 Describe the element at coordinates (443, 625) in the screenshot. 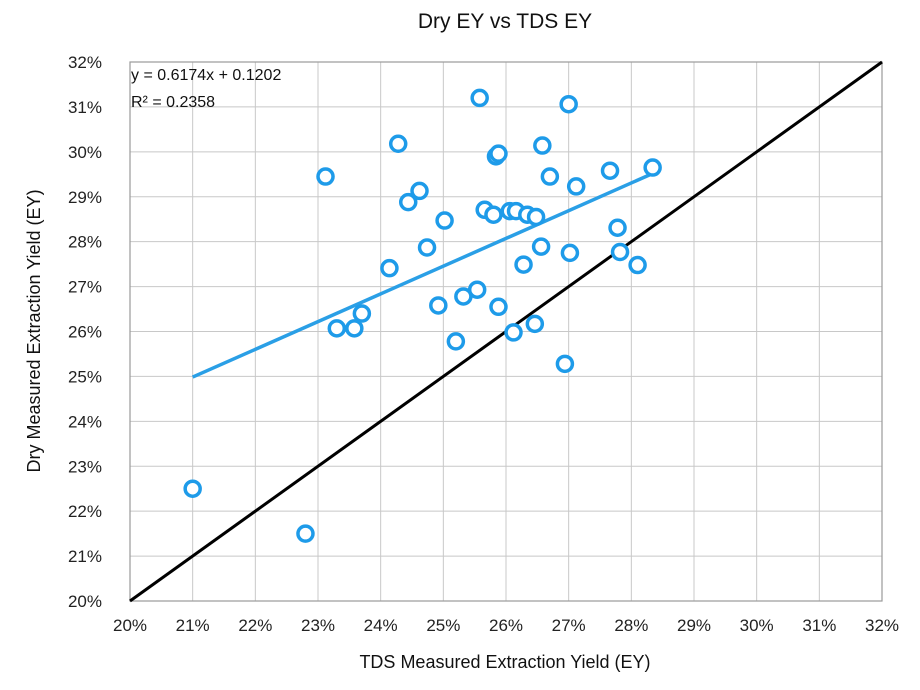

I see `x-tick-label: 25%` at that location.